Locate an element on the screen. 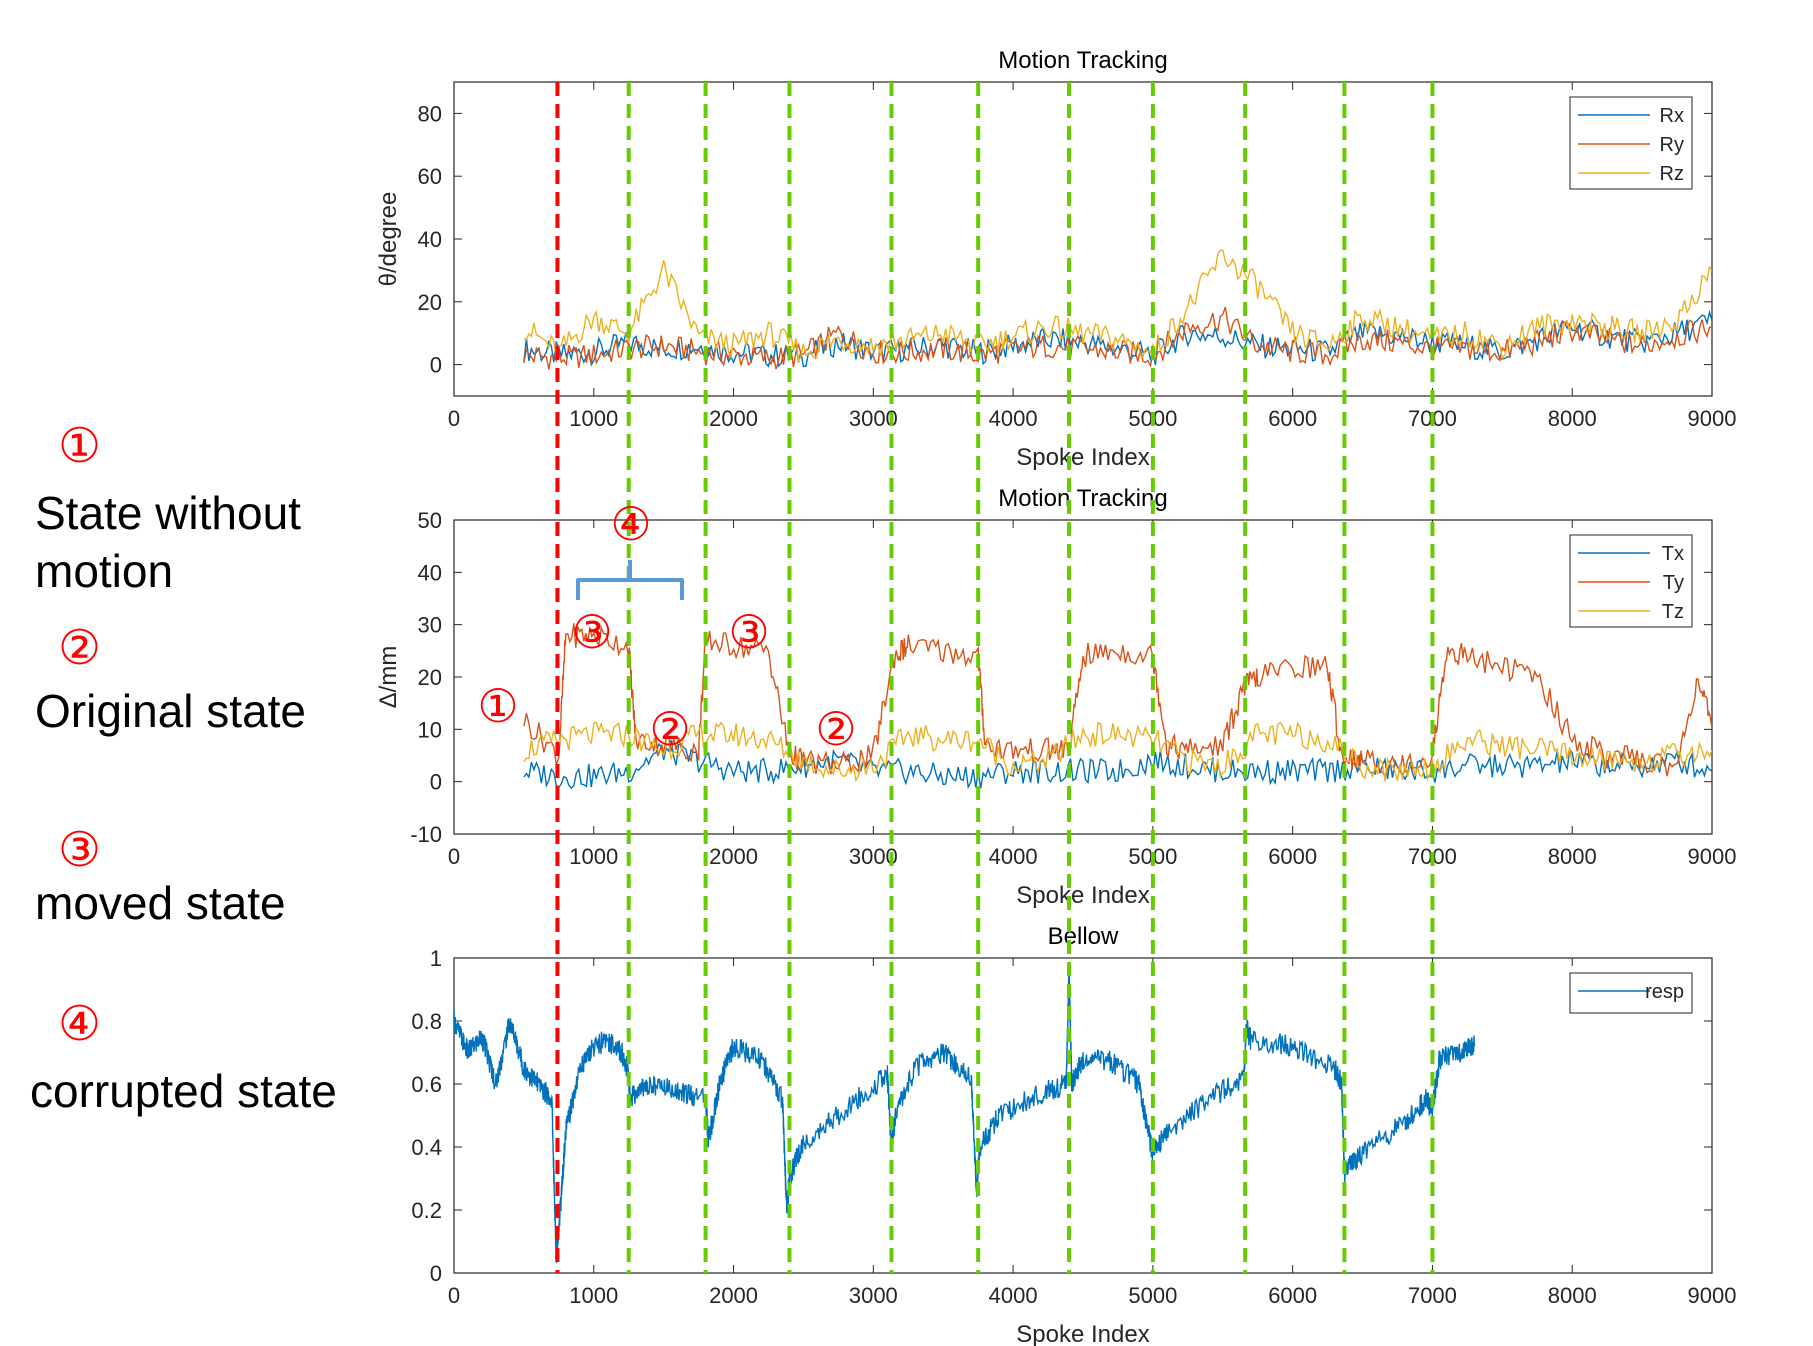 The image size is (1813, 1346). legend-box is located at coordinates (1631, 993).